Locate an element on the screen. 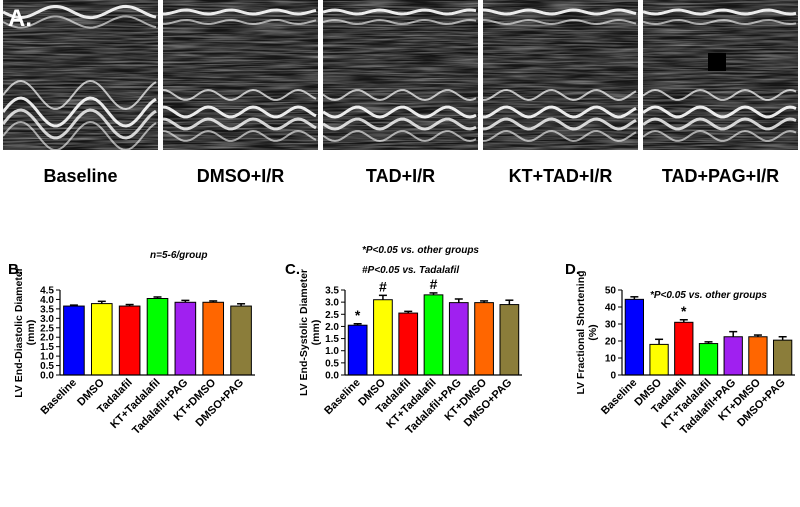  y-tick-label: 30 is located at coordinates (611, 325).